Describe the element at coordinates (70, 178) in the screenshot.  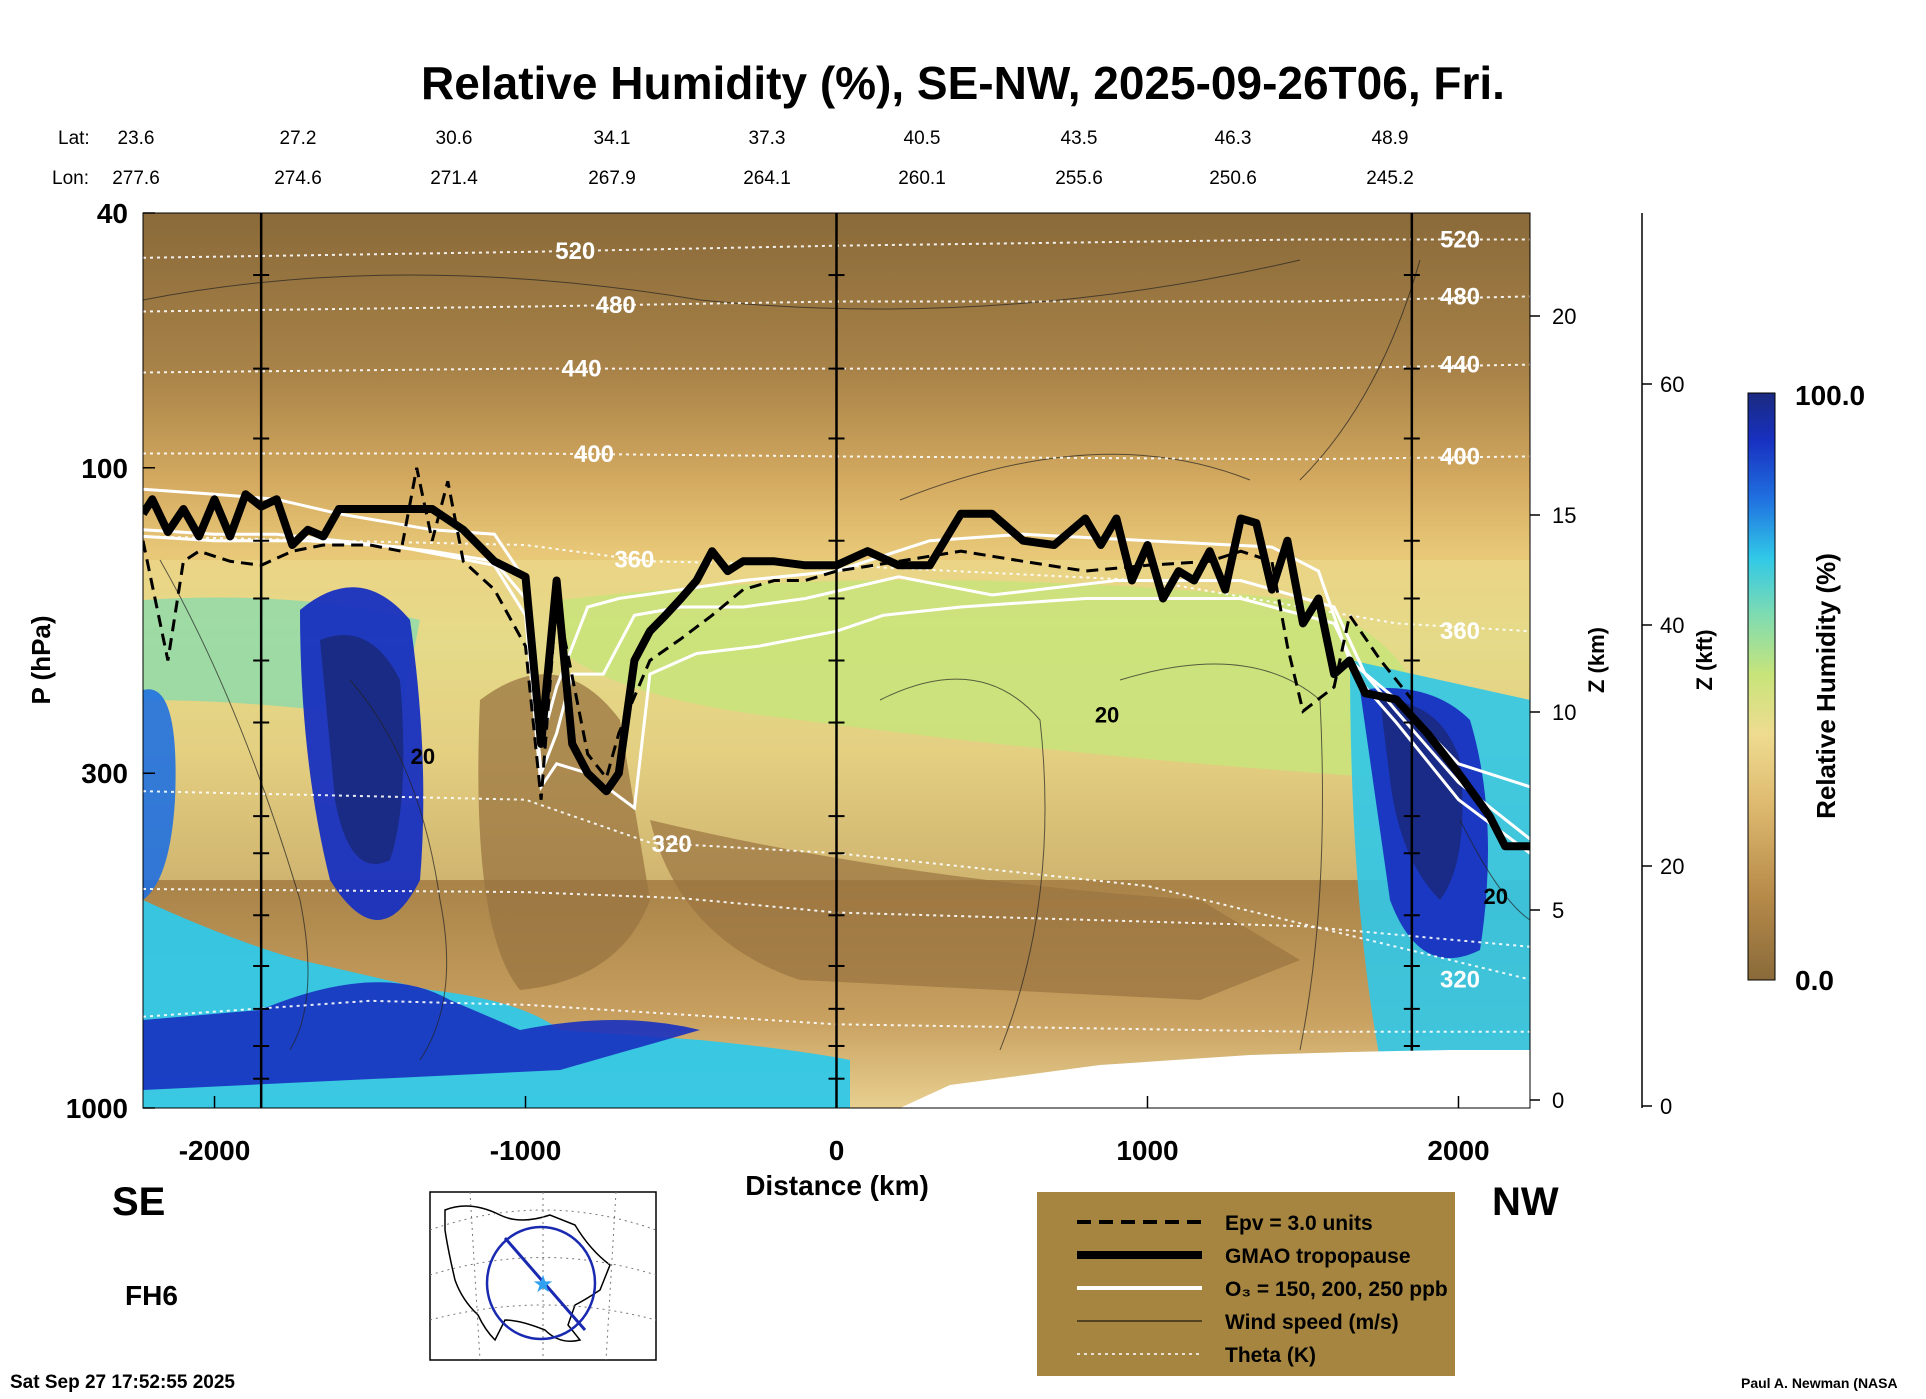
I see `lon-label: Lon:` at that location.